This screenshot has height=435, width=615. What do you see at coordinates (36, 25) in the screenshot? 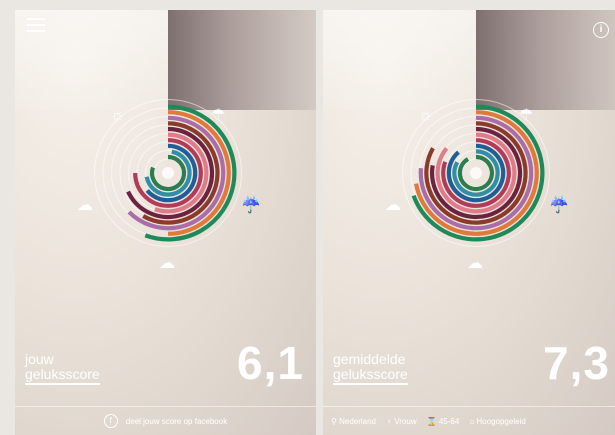
I see `hamburger-menu-icon` at bounding box center [36, 25].